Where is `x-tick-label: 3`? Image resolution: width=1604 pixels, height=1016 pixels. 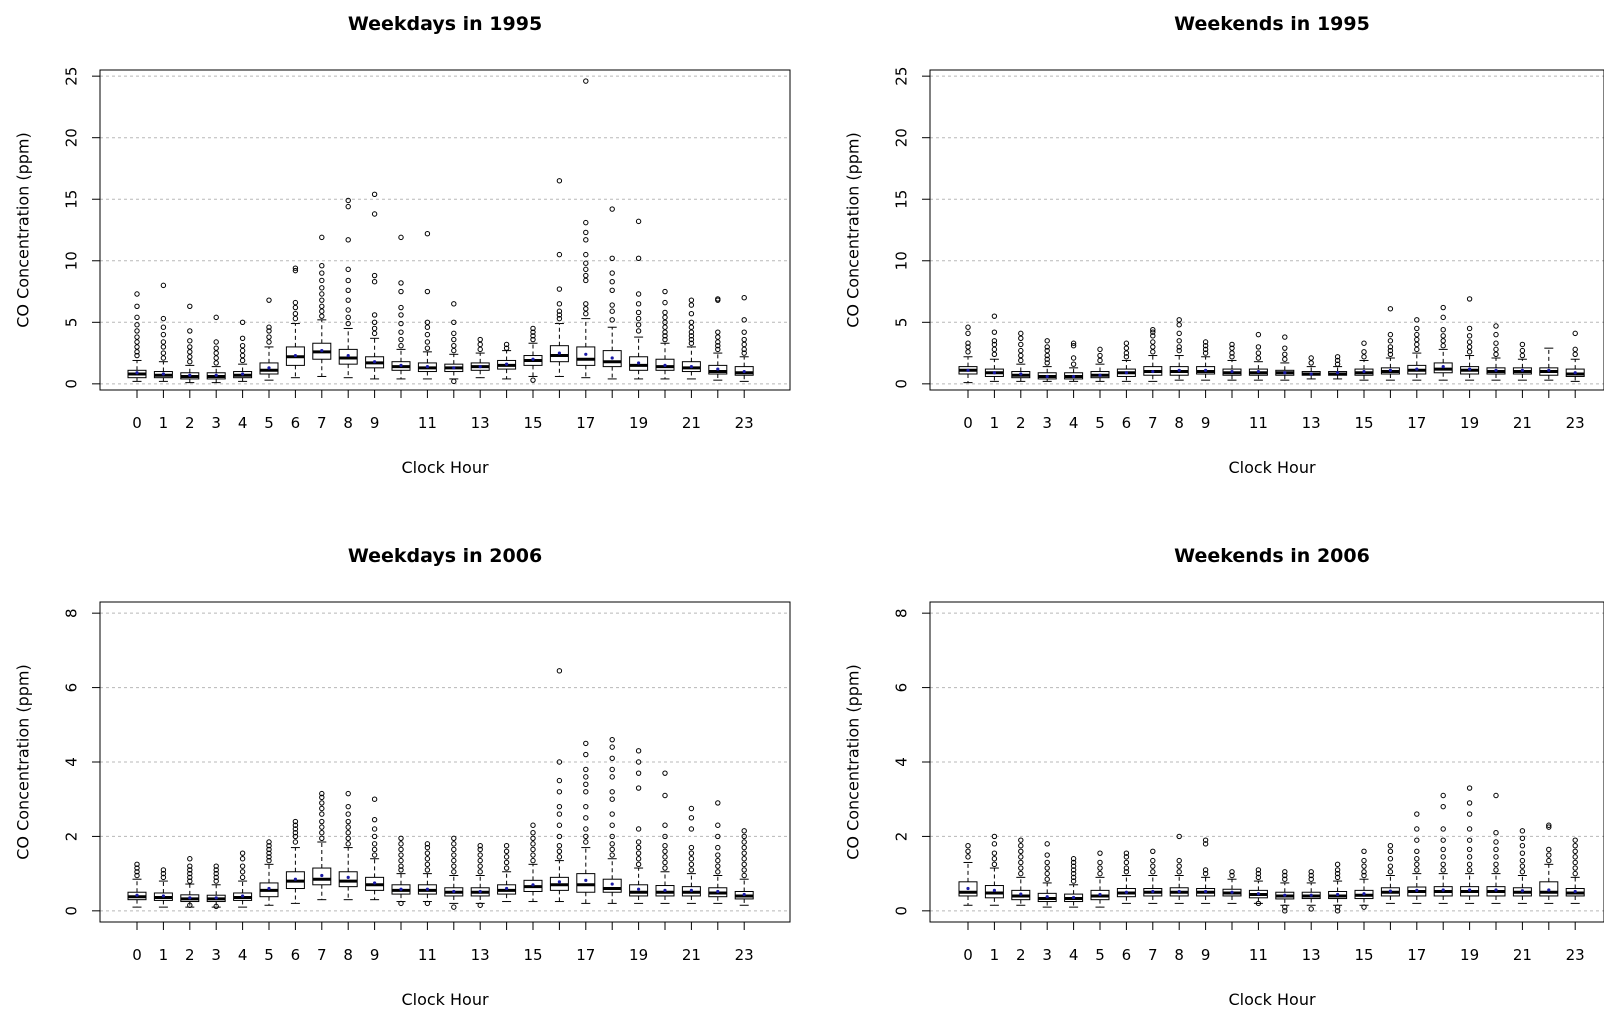 x-tick-label: 3 is located at coordinates (1047, 955).